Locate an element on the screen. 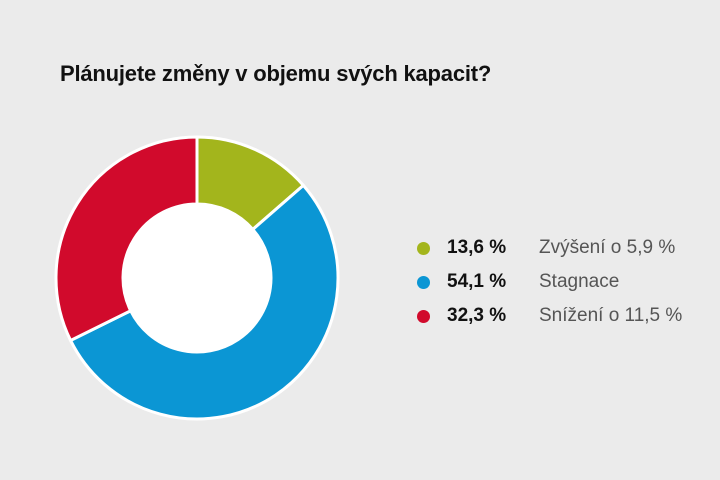 The height and width of the screenshot is (480, 720). legend-label-stagnation: Stagnace is located at coordinates (579, 281).